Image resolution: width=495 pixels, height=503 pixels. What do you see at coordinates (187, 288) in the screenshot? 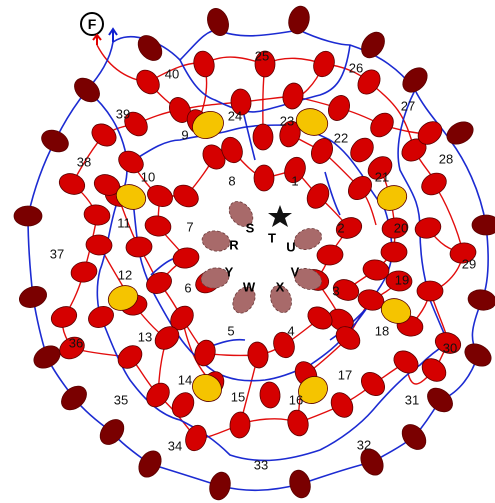
I see `region-number: 6` at bounding box center [187, 288].